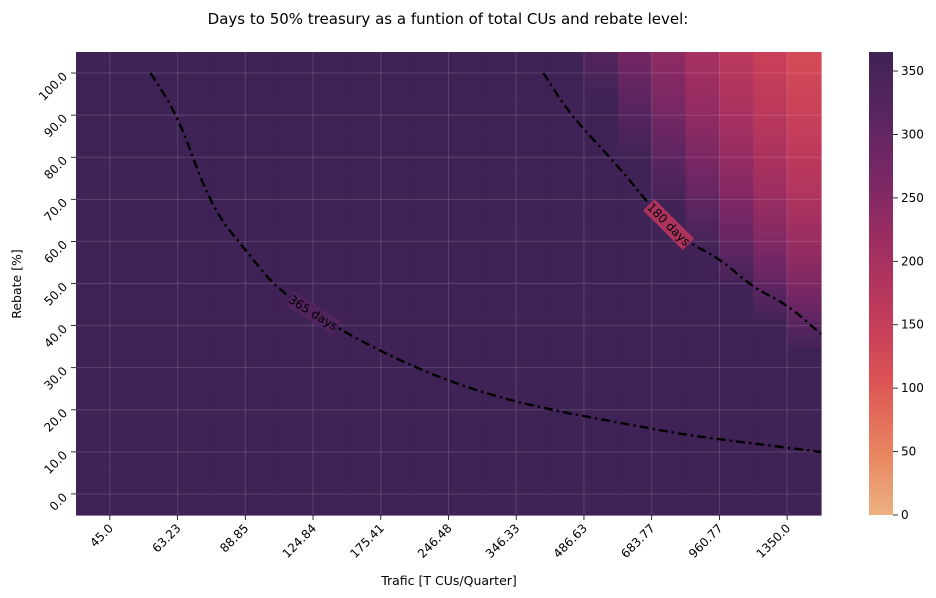 Image resolution: width=936 pixels, height=598 pixels. I want to click on colorbar-tick-label: 50, so click(908, 452).